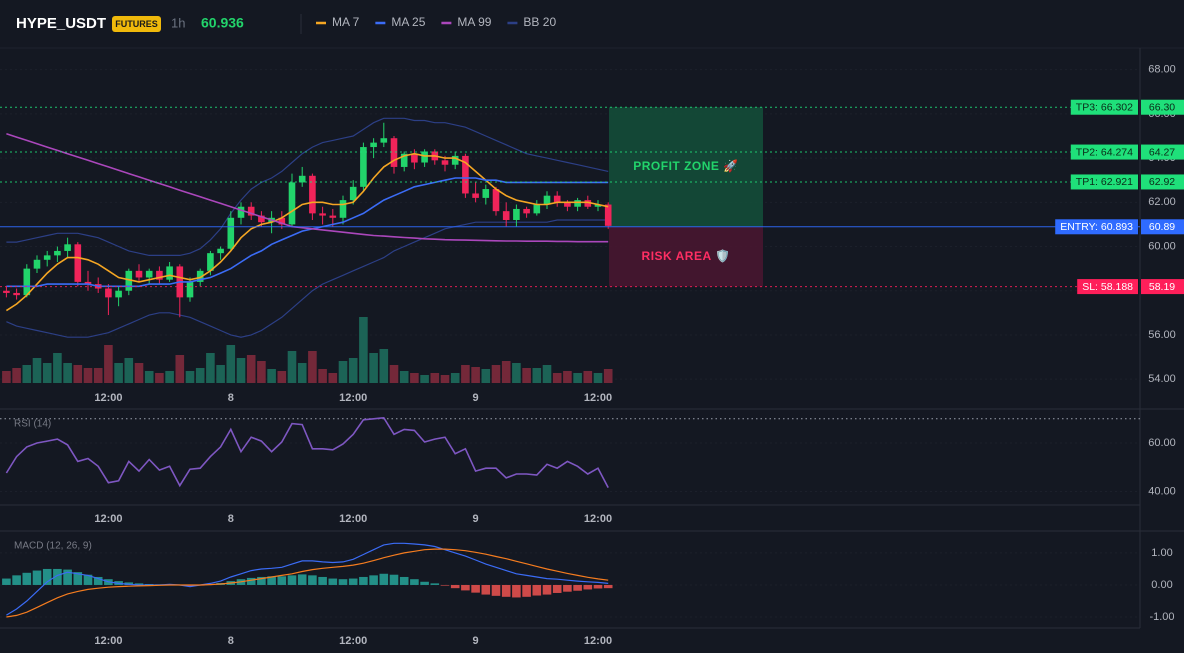  What do you see at coordinates (136, 24) in the screenshot?
I see `badge: FUTURES` at bounding box center [136, 24].